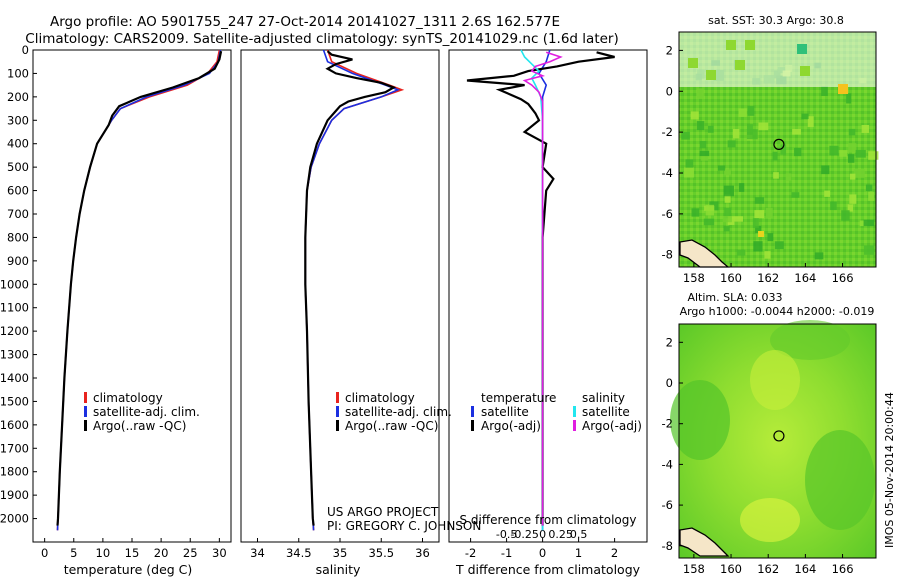 This screenshot has height=580, width=900. Describe the element at coordinates (337, 425) in the screenshot. I see `legend-swatch-argo` at that location.